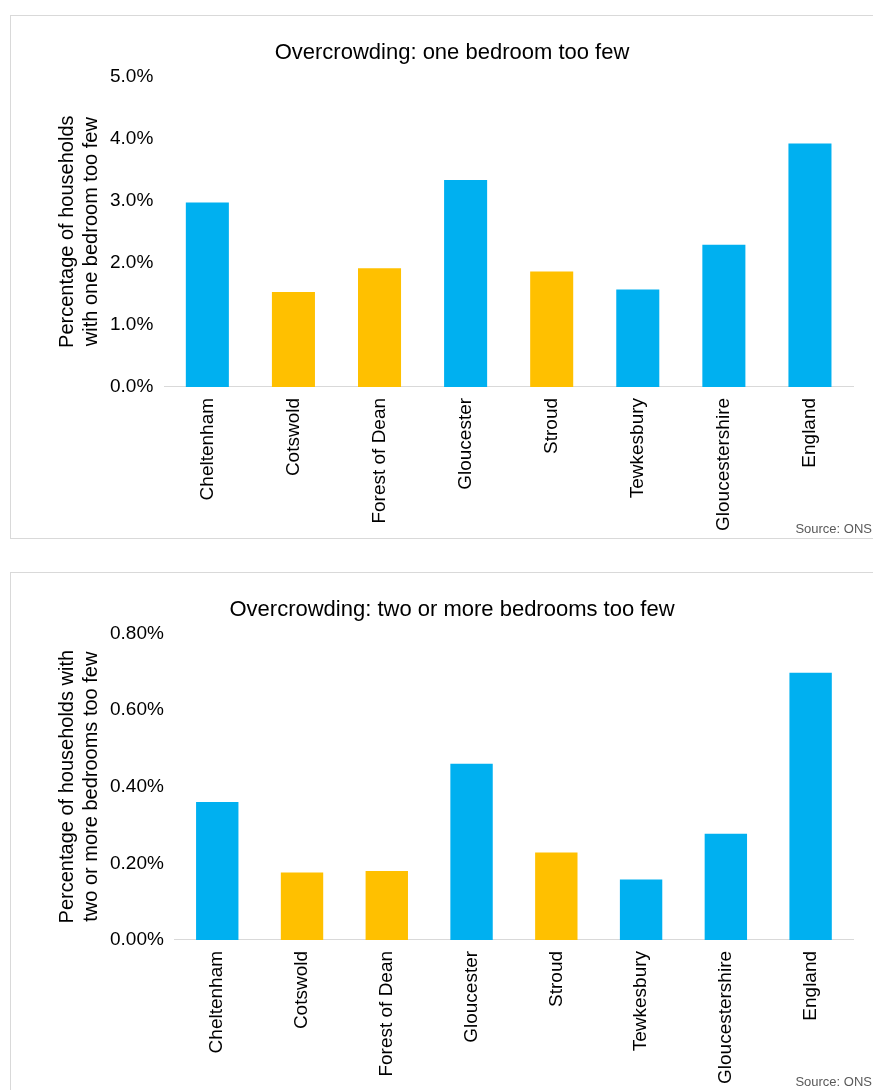 This screenshot has width=873, height=1090. What do you see at coordinates (452, 609) in the screenshot?
I see `chart-title: Overcrowding: two or more bedrooms too few` at bounding box center [452, 609].